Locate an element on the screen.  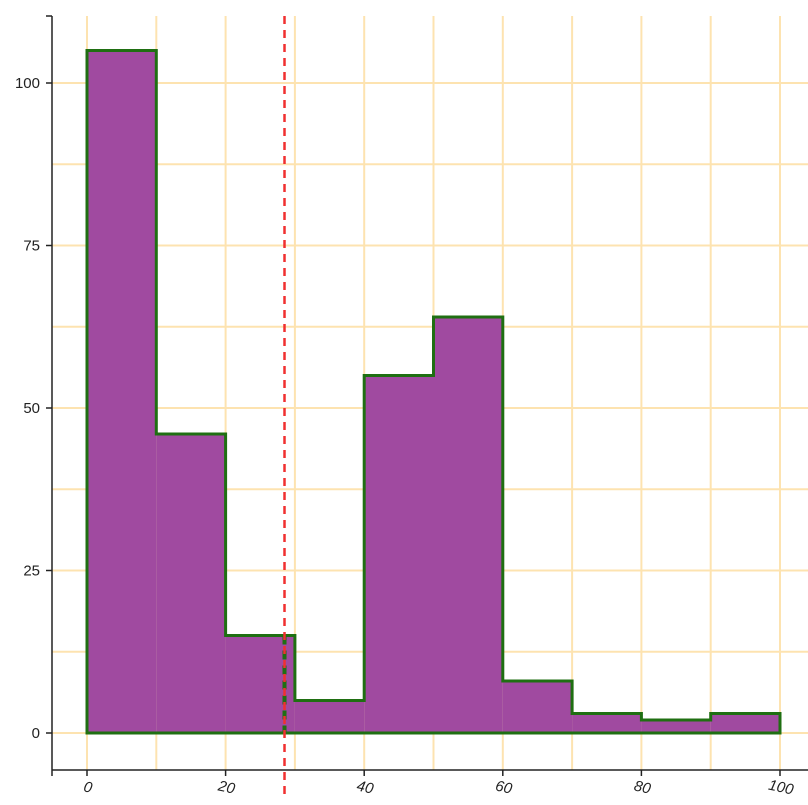
y-tick-label: 100 is located at coordinates (27, 83).